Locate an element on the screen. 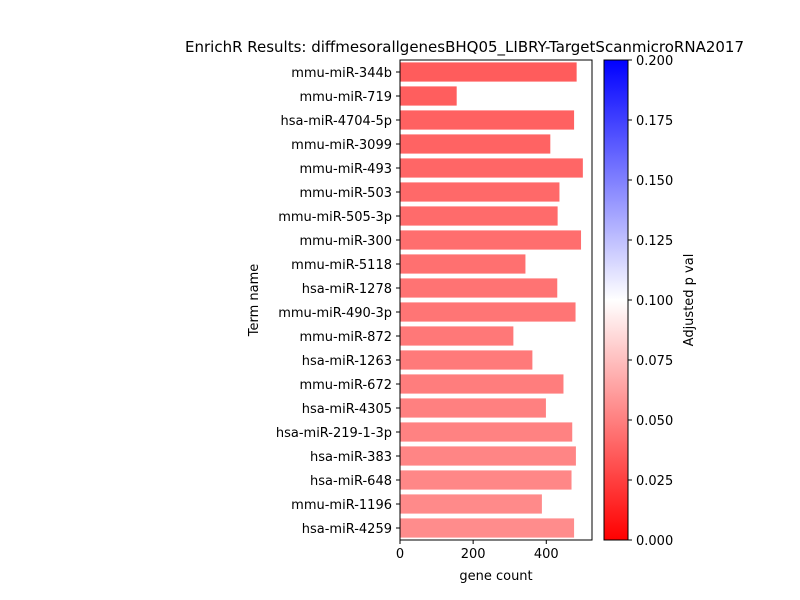 The height and width of the screenshot is (600, 800). y-tick-label: mmu-miR-672 is located at coordinates (345, 385).